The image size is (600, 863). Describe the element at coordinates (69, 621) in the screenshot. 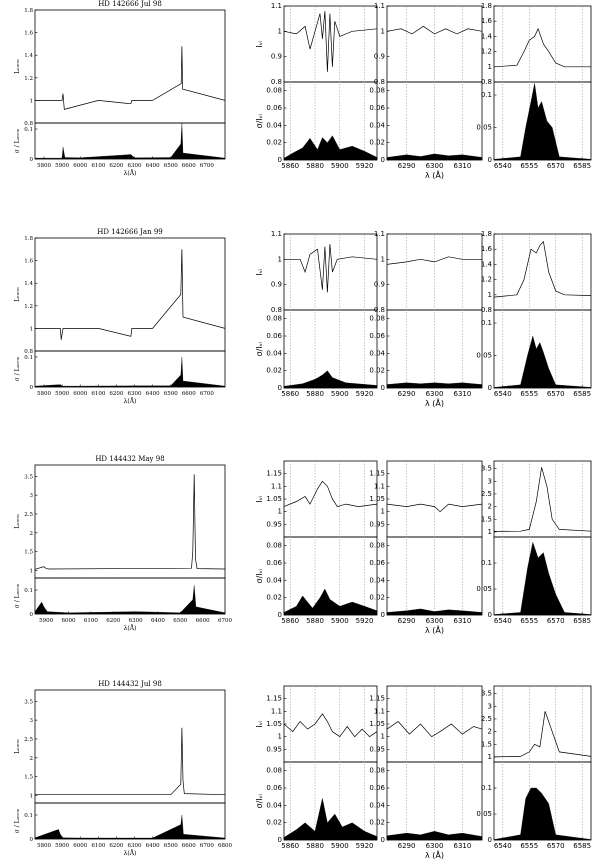

I see `x-tick-label: 6000` at that location.